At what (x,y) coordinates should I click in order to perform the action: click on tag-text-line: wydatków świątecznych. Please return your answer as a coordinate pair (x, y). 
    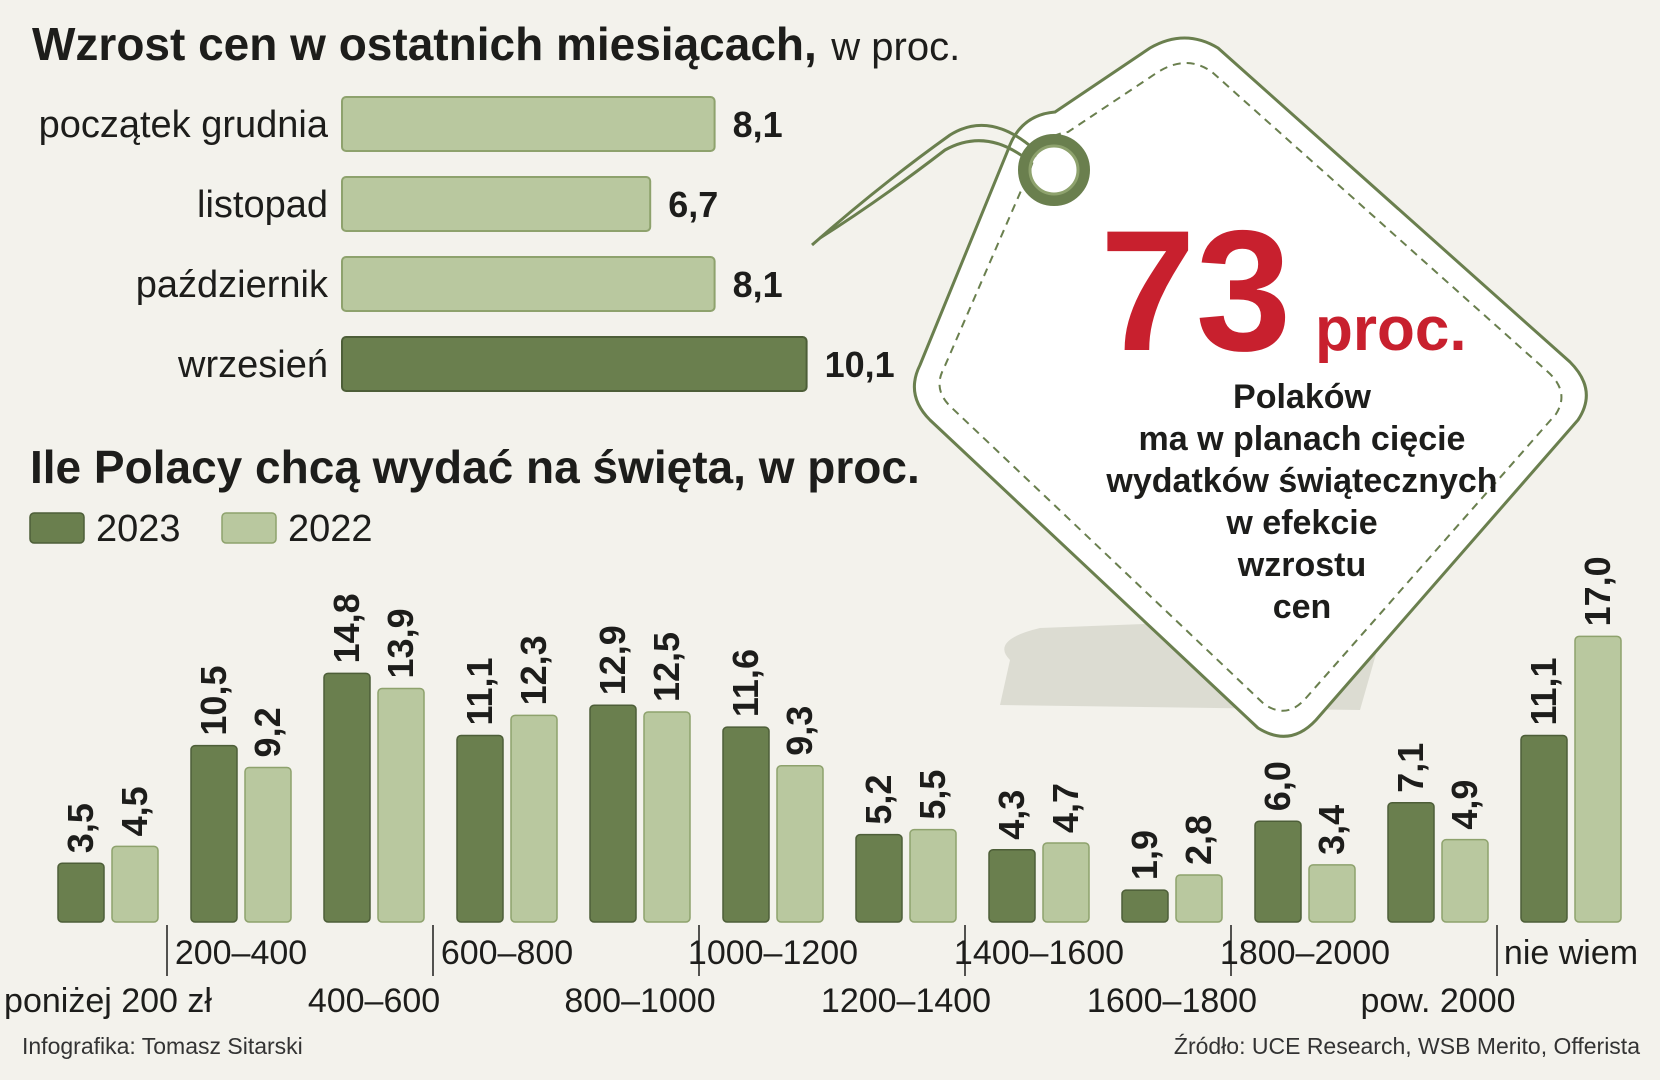
    Looking at the image, I should click on (1301, 481).